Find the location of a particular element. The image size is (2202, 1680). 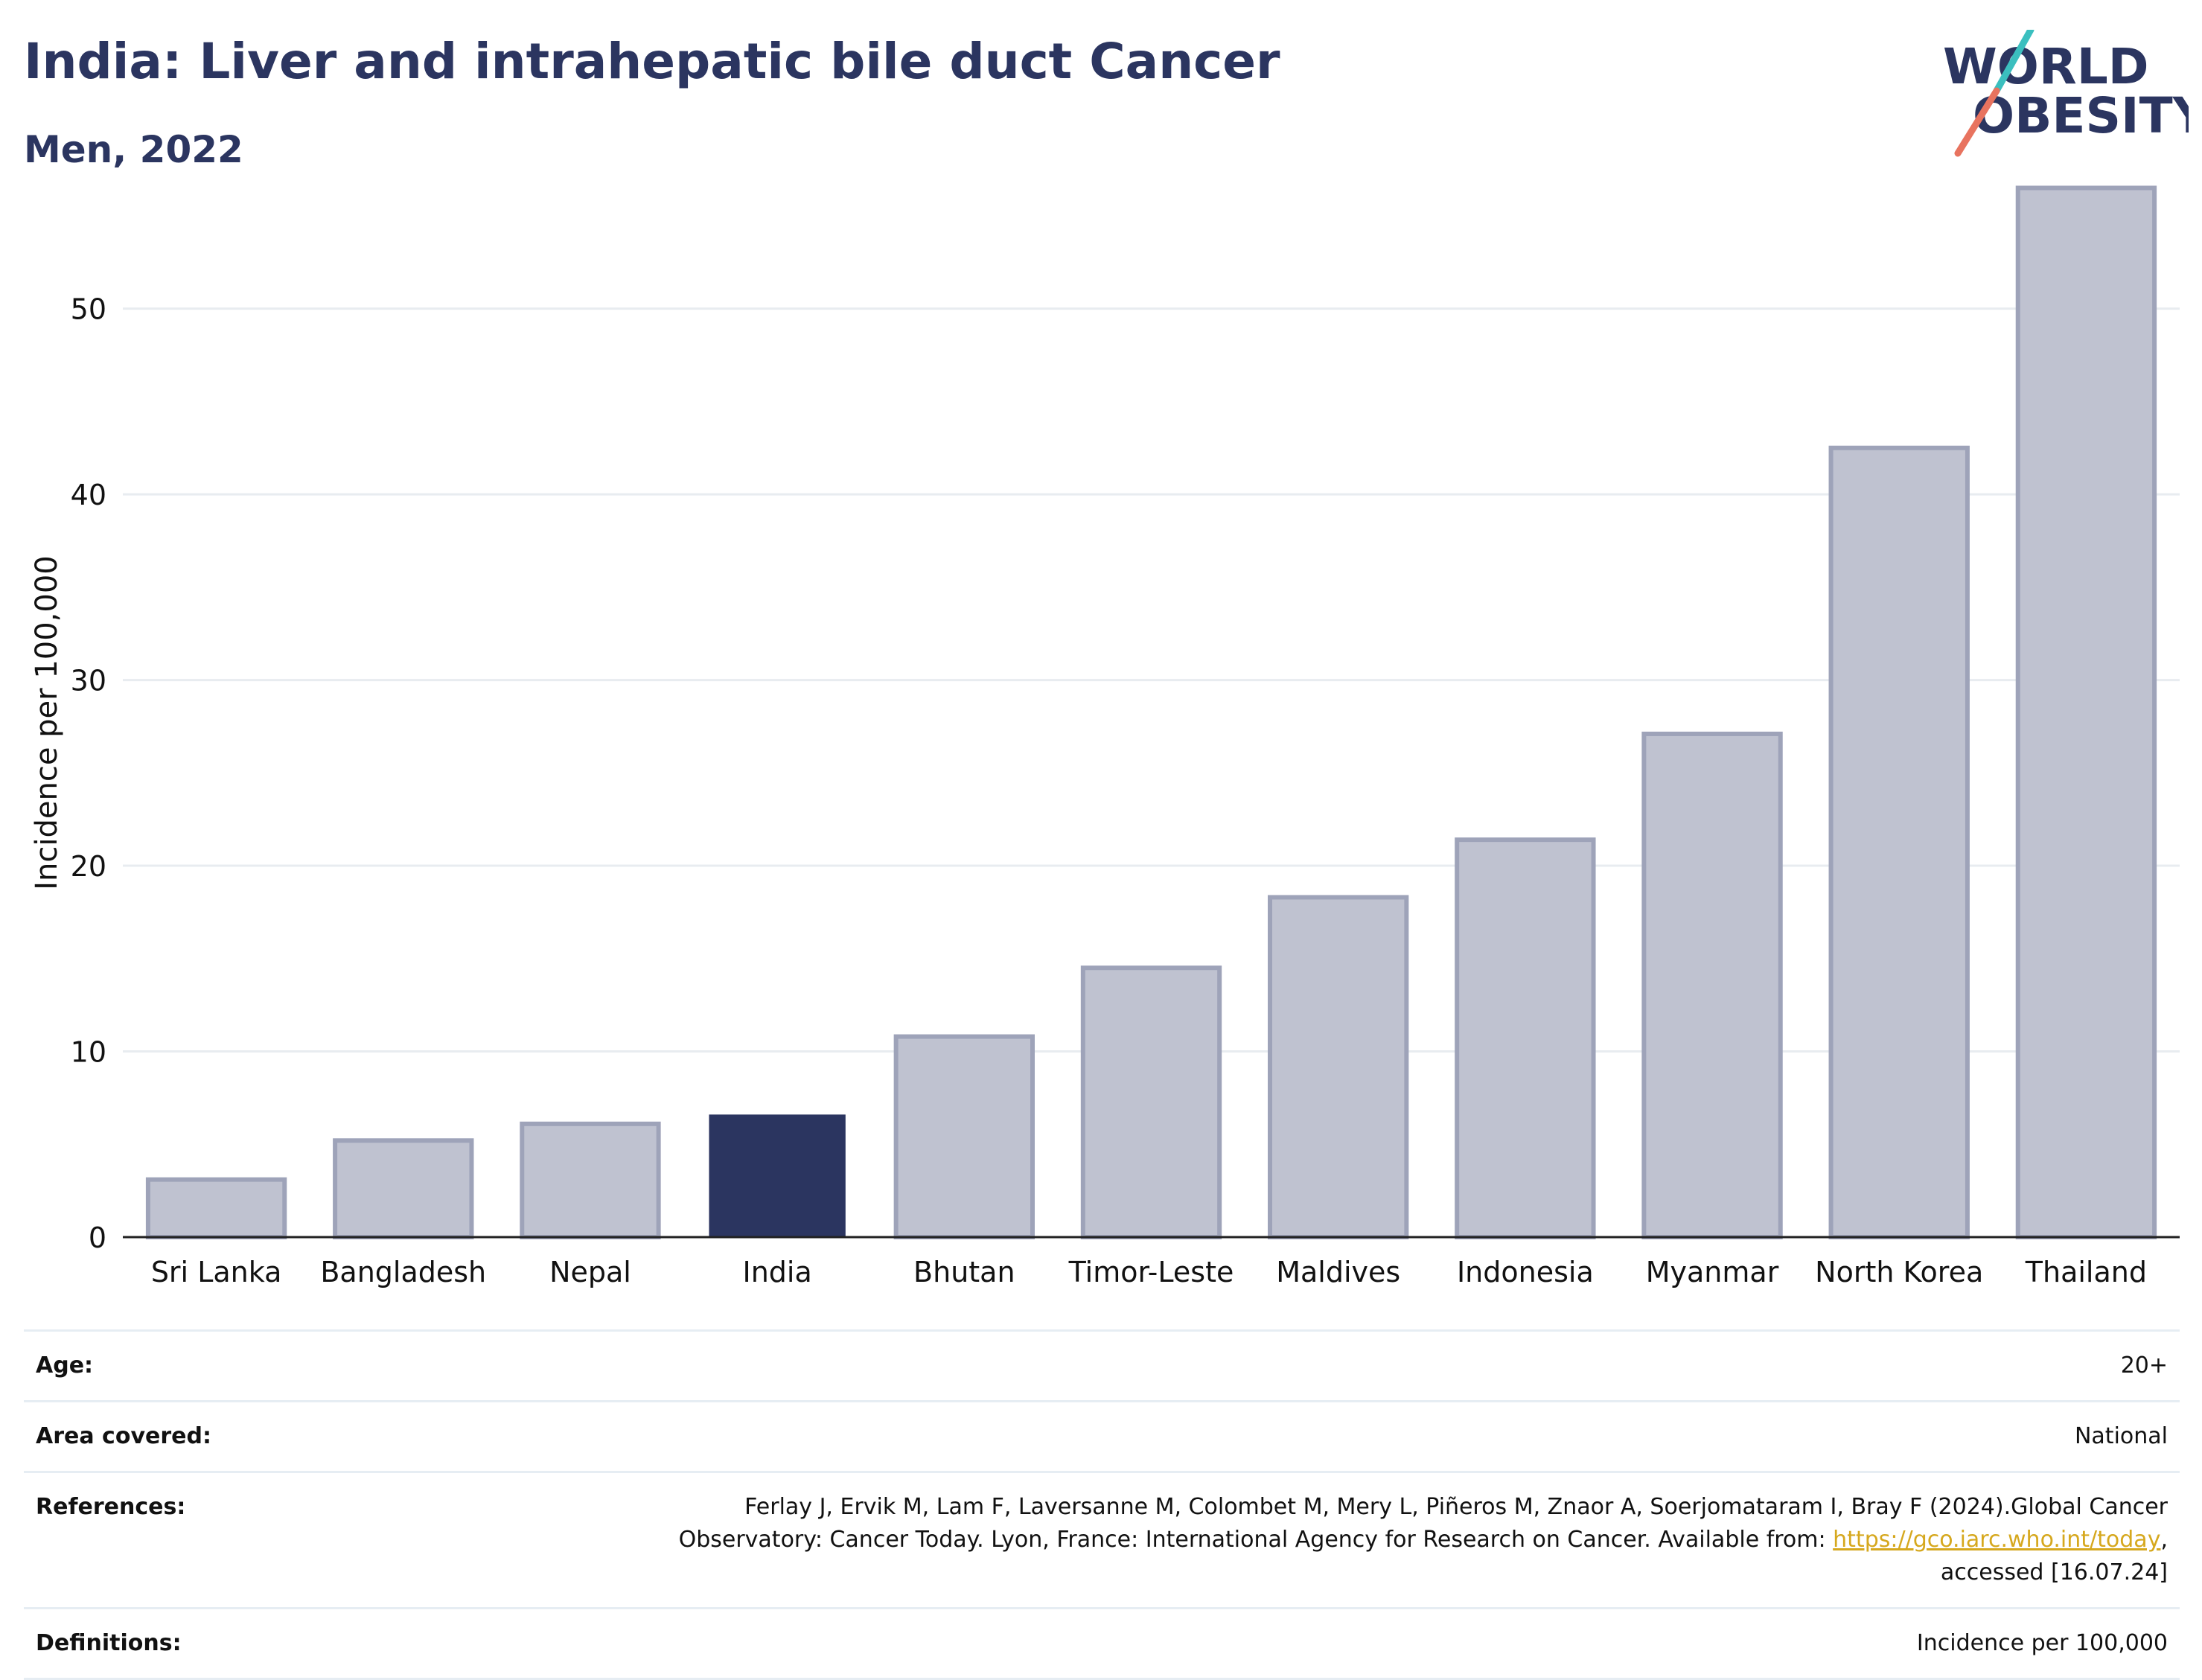

references-comma: , is located at coordinates (2164, 1540).